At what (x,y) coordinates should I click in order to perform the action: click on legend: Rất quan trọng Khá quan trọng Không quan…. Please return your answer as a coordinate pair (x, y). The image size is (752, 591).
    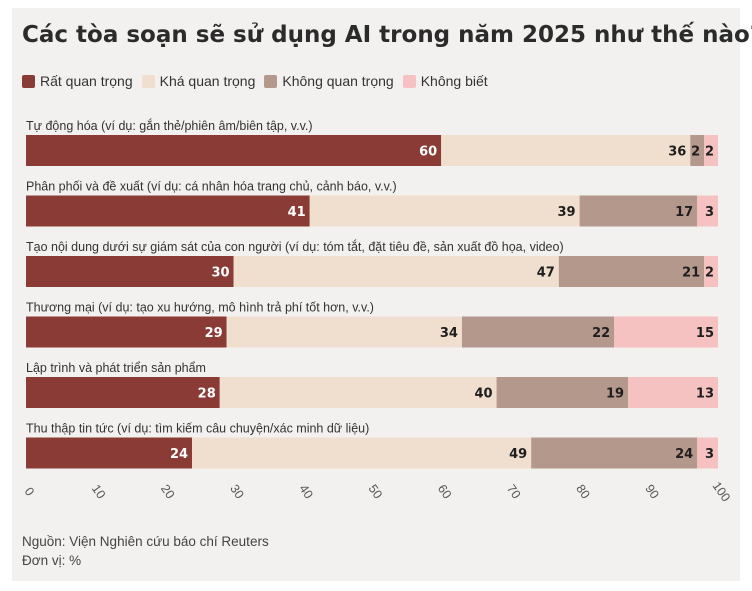
    Looking at the image, I should click on (259, 81).